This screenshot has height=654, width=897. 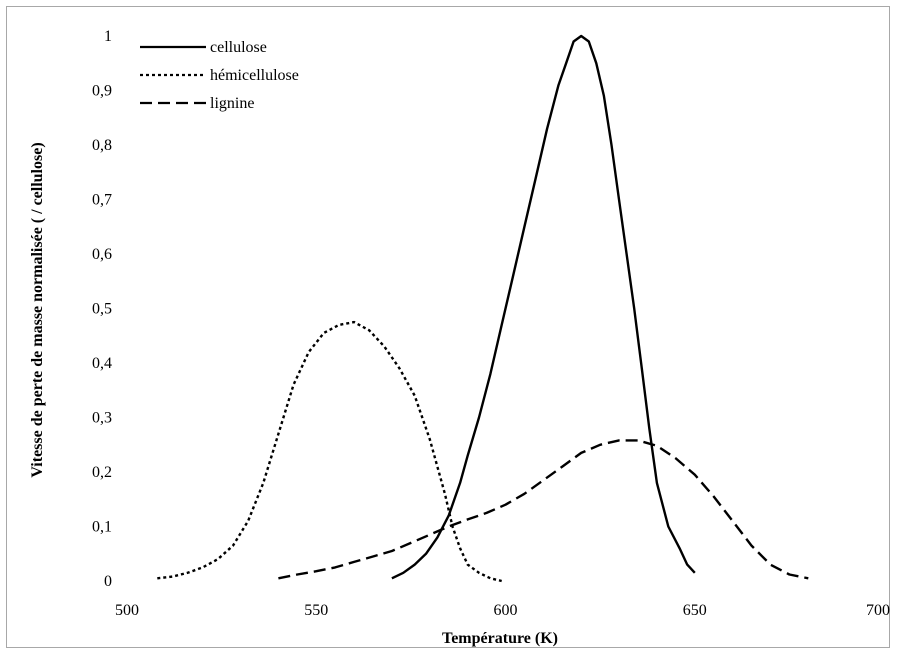 I want to click on y-tick-label: 0, so click(x=108, y=581).